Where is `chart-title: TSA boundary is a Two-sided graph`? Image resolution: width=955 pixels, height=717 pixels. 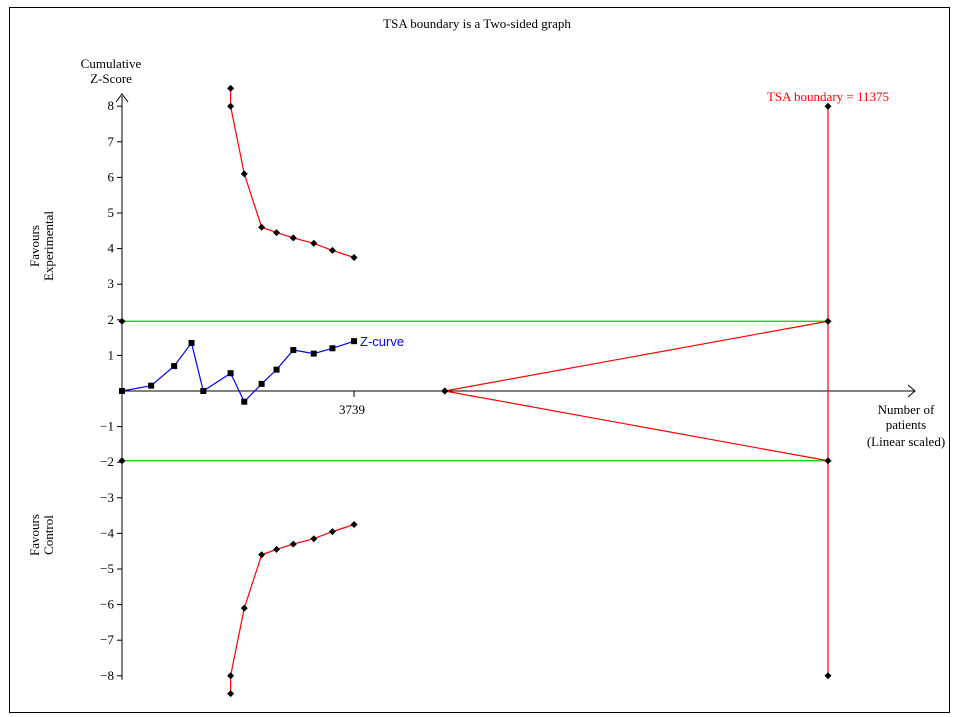 chart-title: TSA boundary is a Two-sided graph is located at coordinates (477, 23).